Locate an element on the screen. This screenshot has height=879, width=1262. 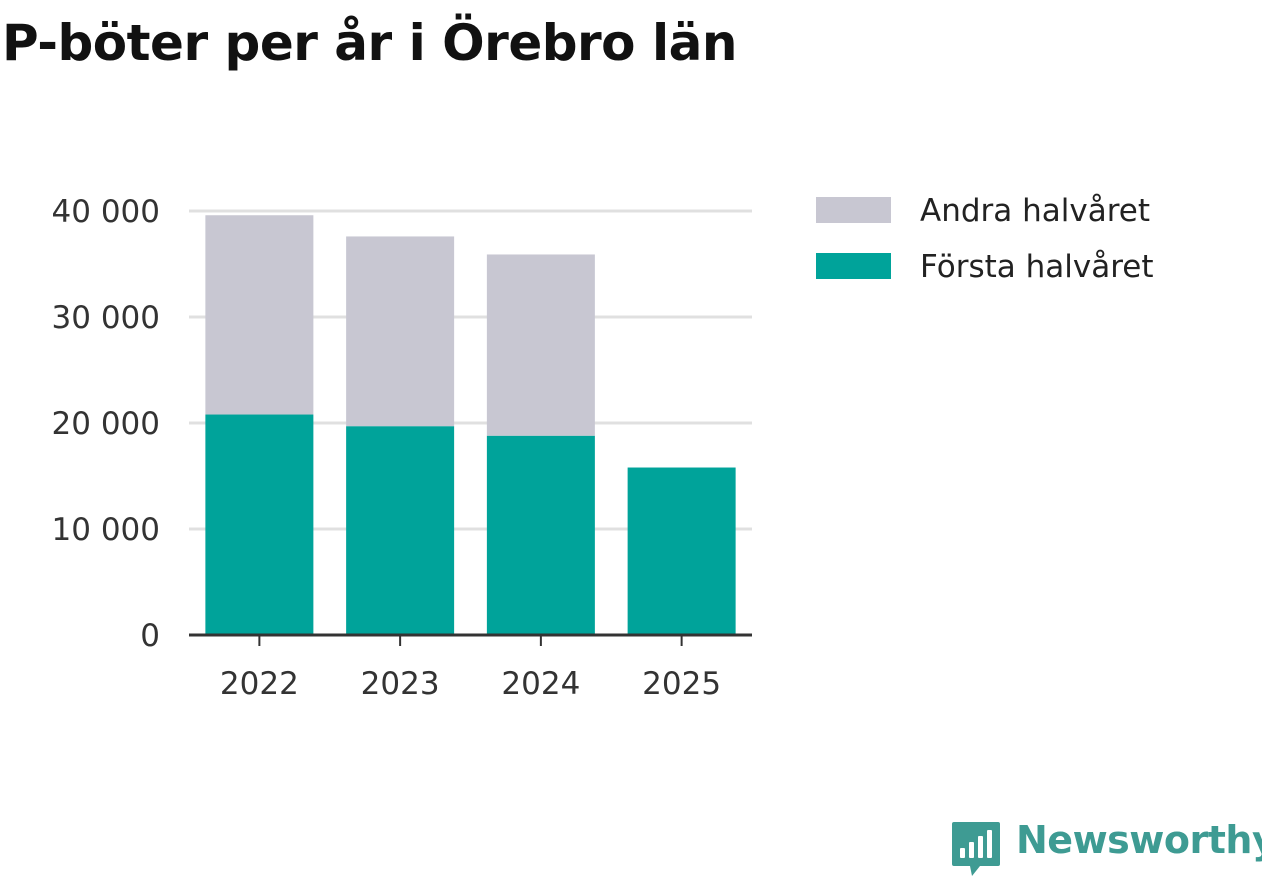
legend: Andra halvåret Första halvåret is located at coordinates (984, 239).